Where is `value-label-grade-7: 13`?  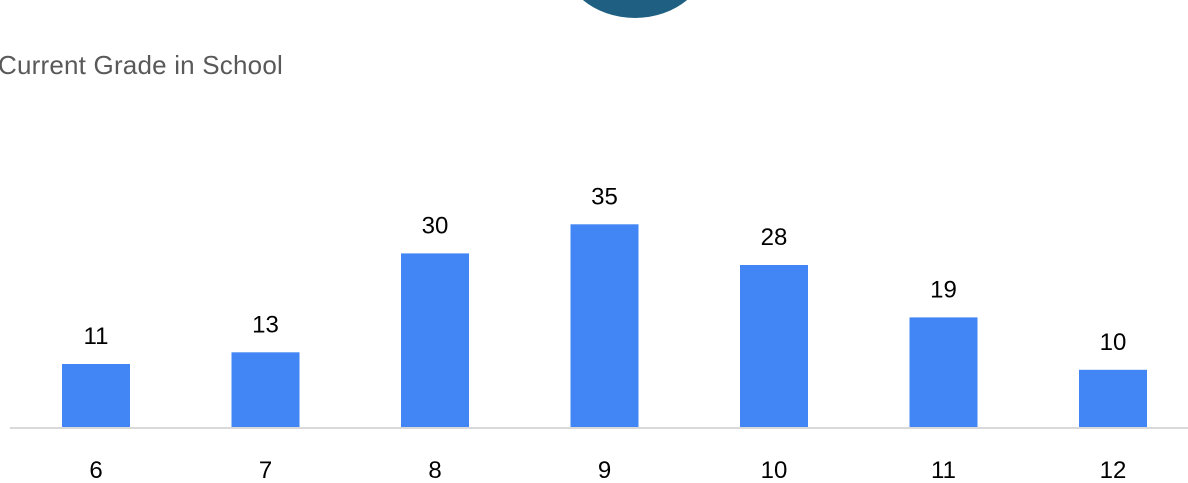 value-label-grade-7: 13 is located at coordinates (265, 324).